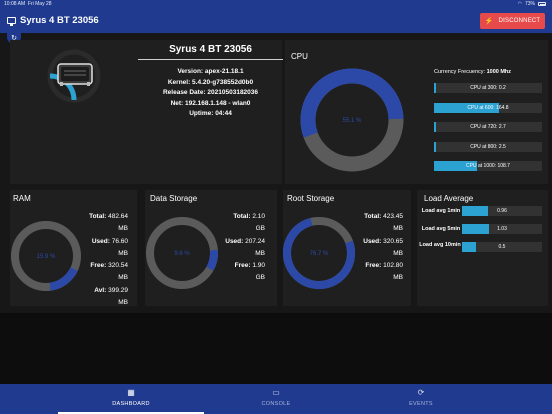 This screenshot has width=552, height=414. Describe the element at coordinates (384, 266) in the screenshot. I see `stat-line: Free: 102.80` at that location.